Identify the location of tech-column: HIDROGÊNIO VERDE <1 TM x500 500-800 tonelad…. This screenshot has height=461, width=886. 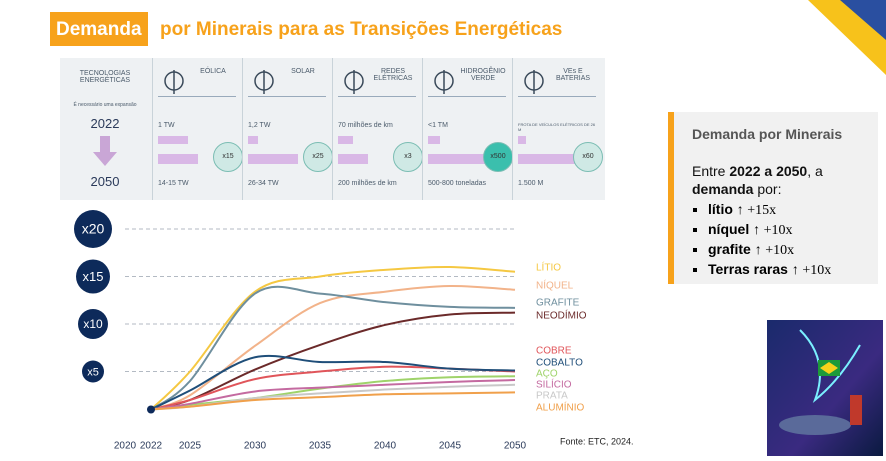
(467, 129).